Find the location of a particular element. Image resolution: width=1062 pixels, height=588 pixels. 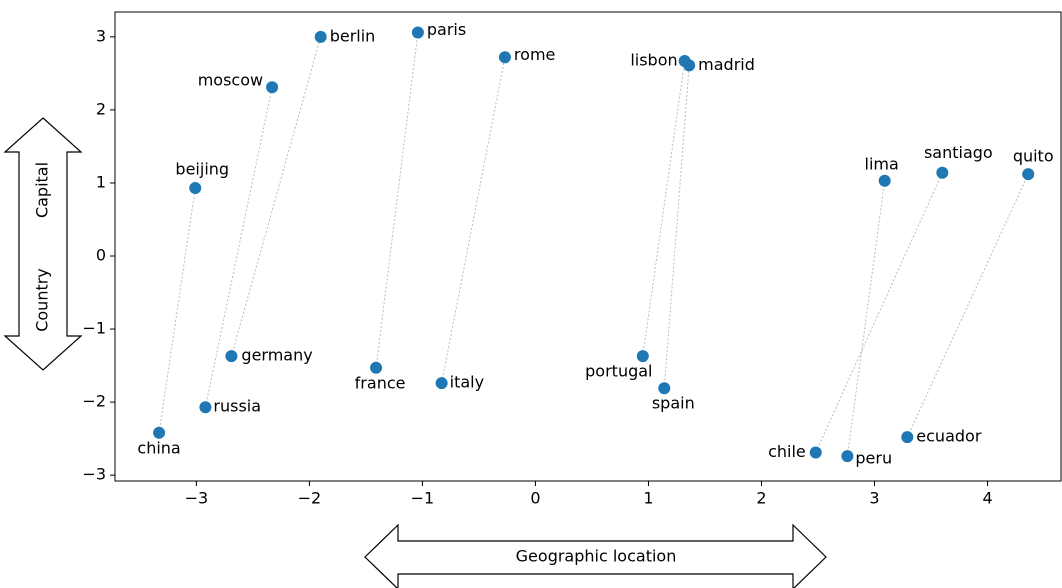

point-label: madrid is located at coordinates (726, 64).